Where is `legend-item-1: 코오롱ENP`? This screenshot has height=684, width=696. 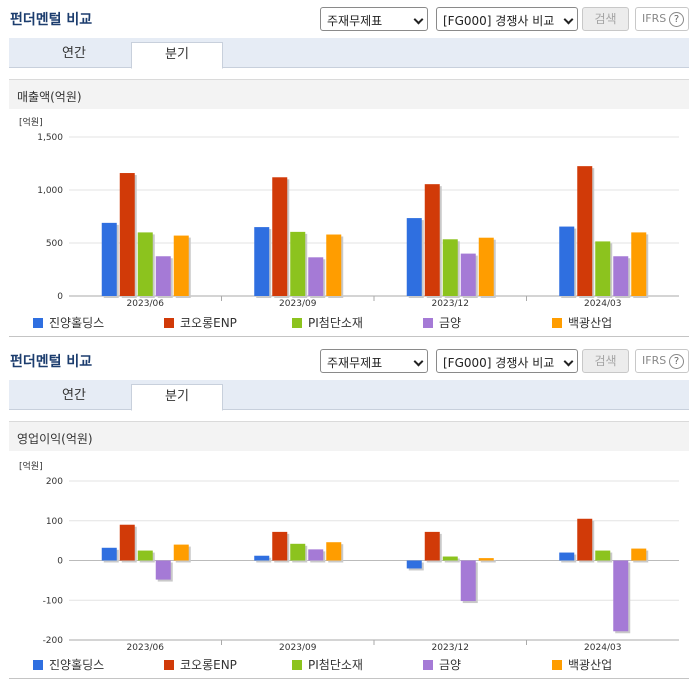 legend-item-1: 코오롱ENP is located at coordinates (200, 322).